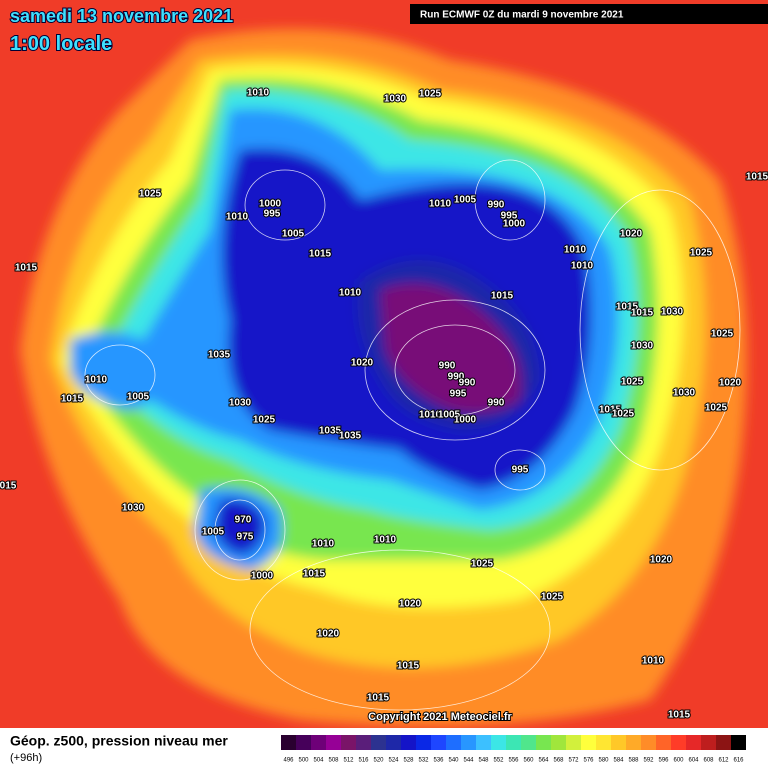 The width and height of the screenshot is (768, 768). What do you see at coordinates (522, 15) in the screenshot?
I see `run-info: Run ECMWF 0Z du mardi 9 novembre 2021` at bounding box center [522, 15].